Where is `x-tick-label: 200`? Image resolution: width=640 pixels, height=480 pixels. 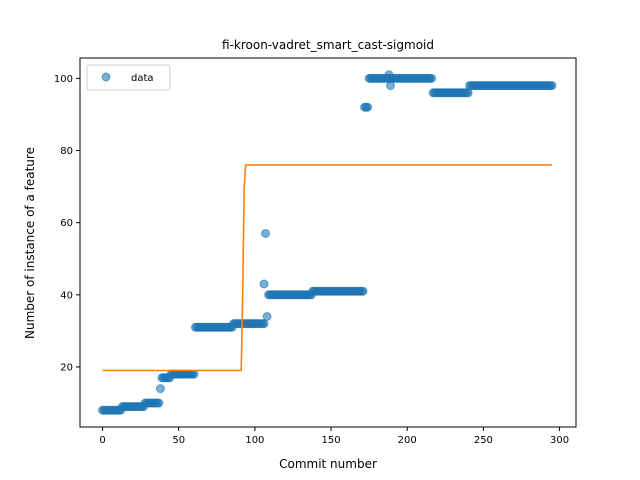
x-tick-label: 200 is located at coordinates (407, 440).